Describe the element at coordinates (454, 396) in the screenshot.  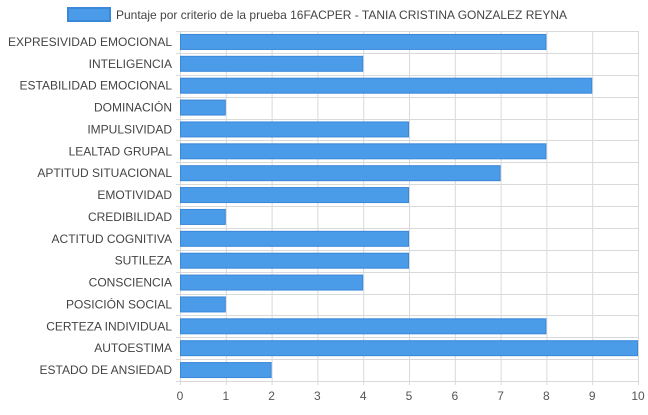
I see `x-tick-label: 6` at that location.